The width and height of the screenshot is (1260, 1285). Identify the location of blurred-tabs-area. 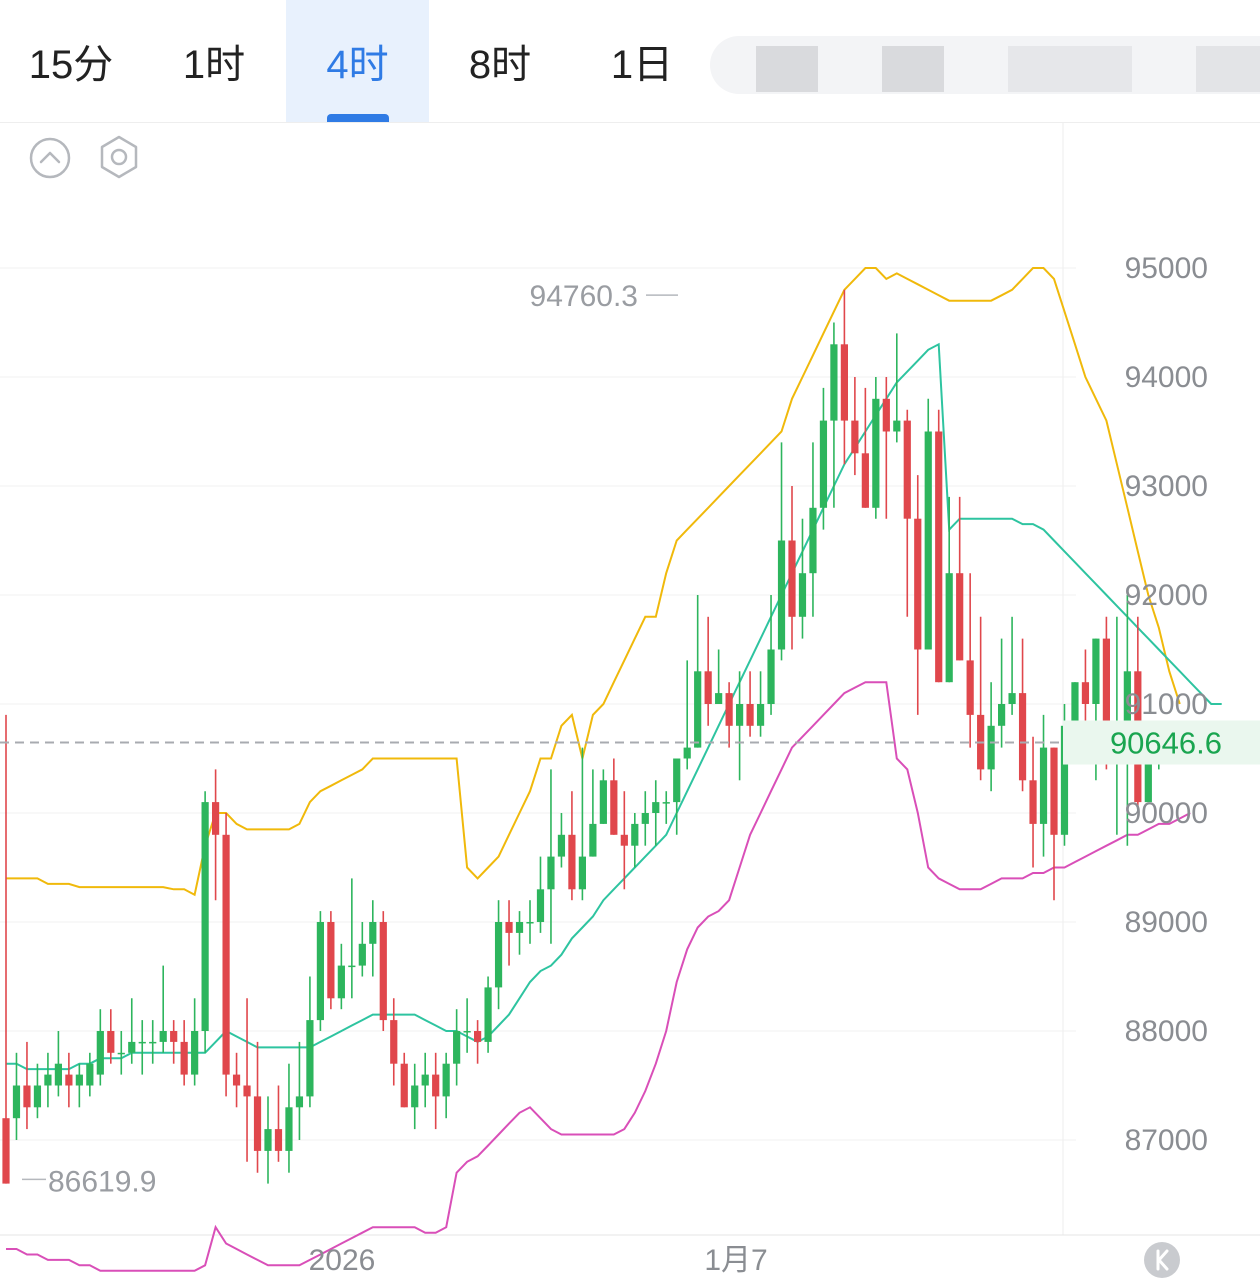
(985, 65).